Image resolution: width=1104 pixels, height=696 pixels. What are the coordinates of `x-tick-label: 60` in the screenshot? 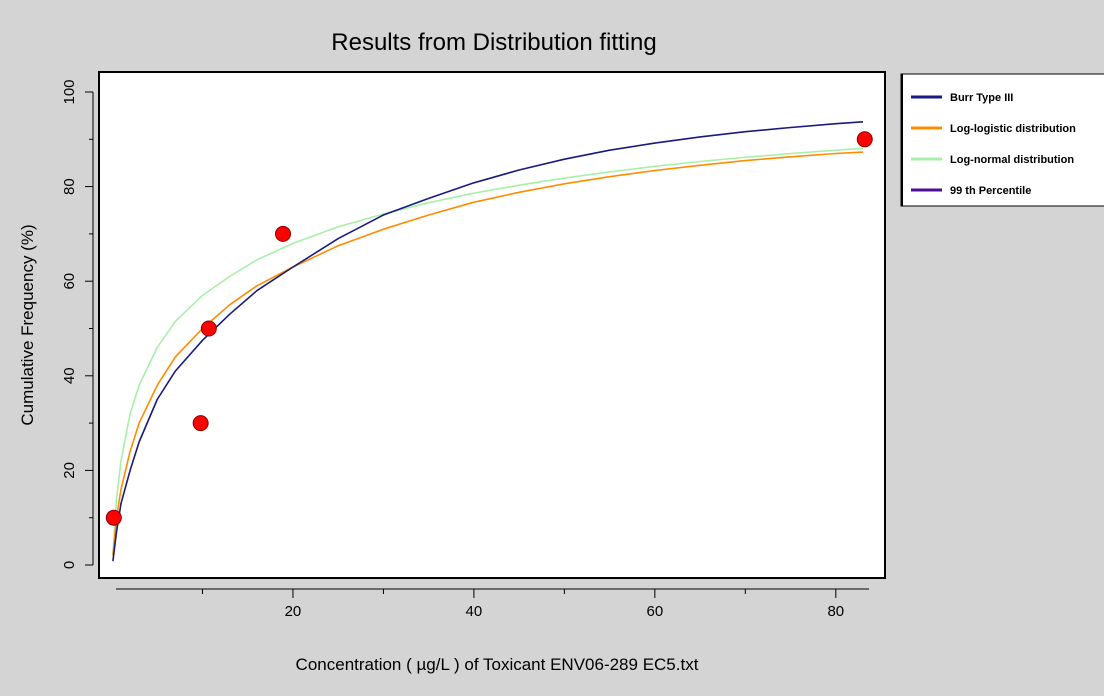 It's located at (655, 611).